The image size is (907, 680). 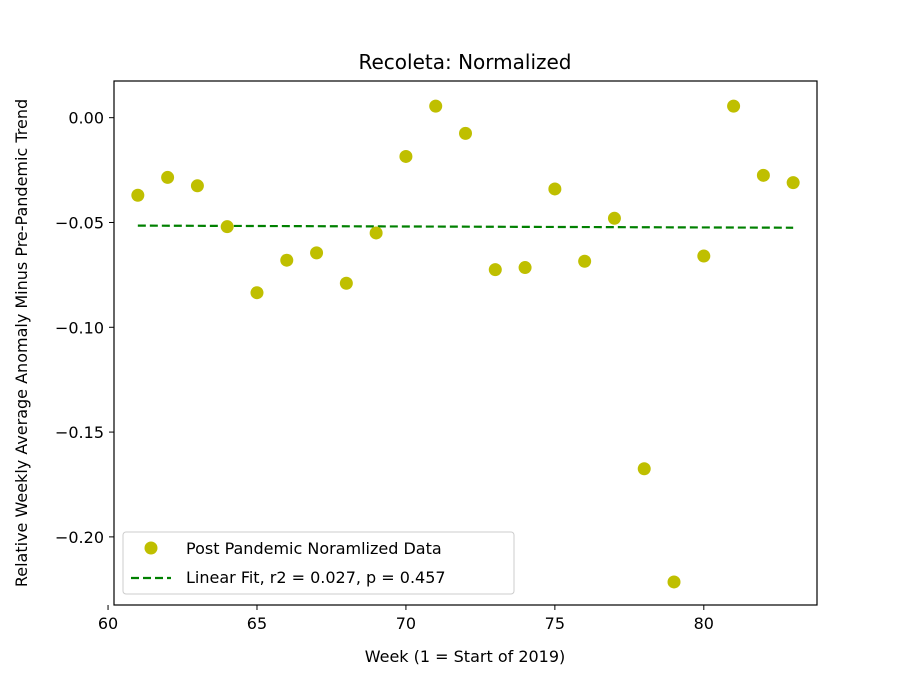 What do you see at coordinates (555, 623) in the screenshot?
I see `x-tick-label: 75` at bounding box center [555, 623].